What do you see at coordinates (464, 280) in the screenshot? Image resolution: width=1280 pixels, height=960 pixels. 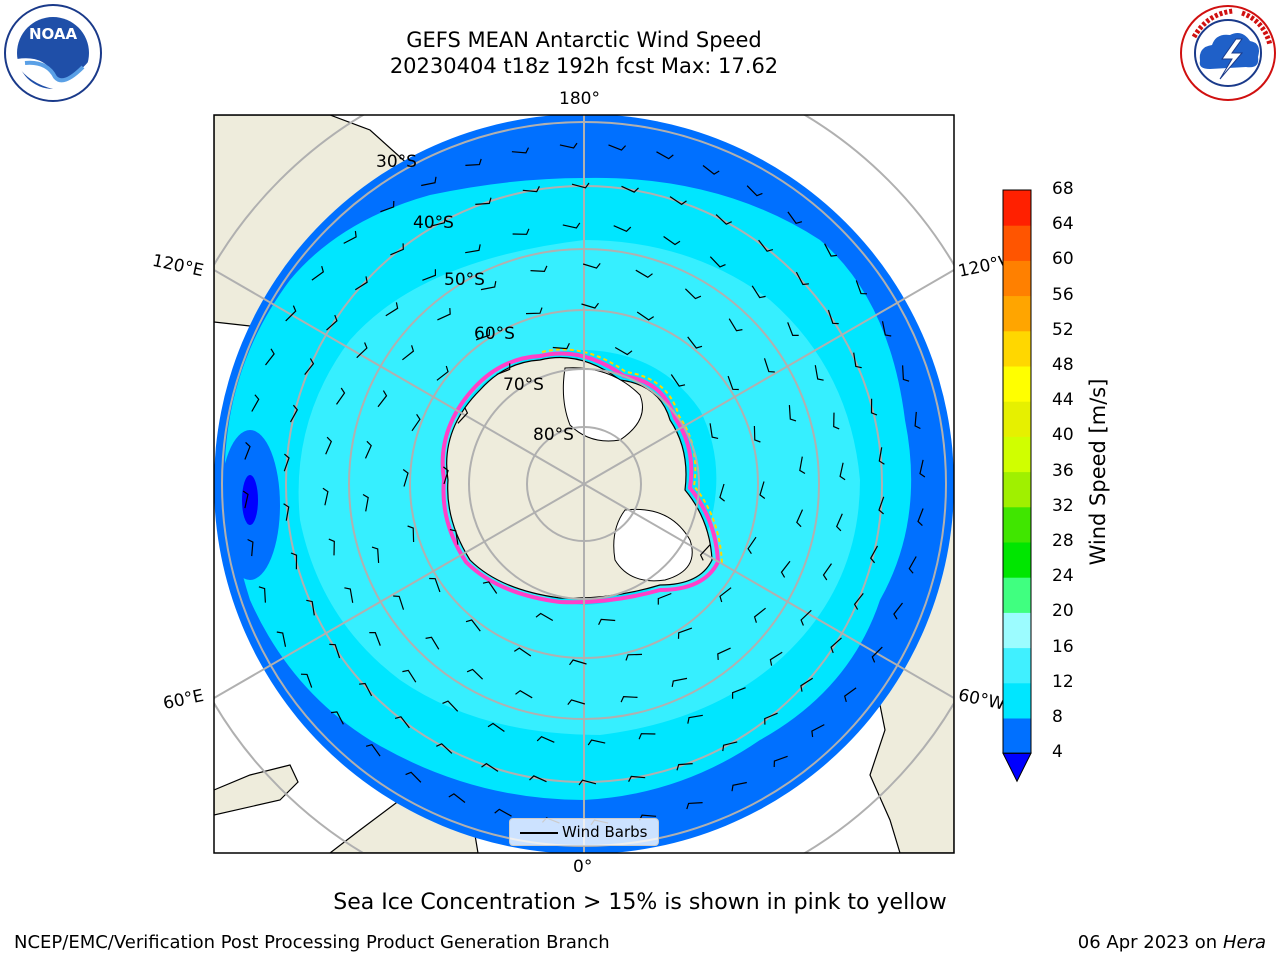 I see `lat-label-50s: 50°S` at bounding box center [464, 280].